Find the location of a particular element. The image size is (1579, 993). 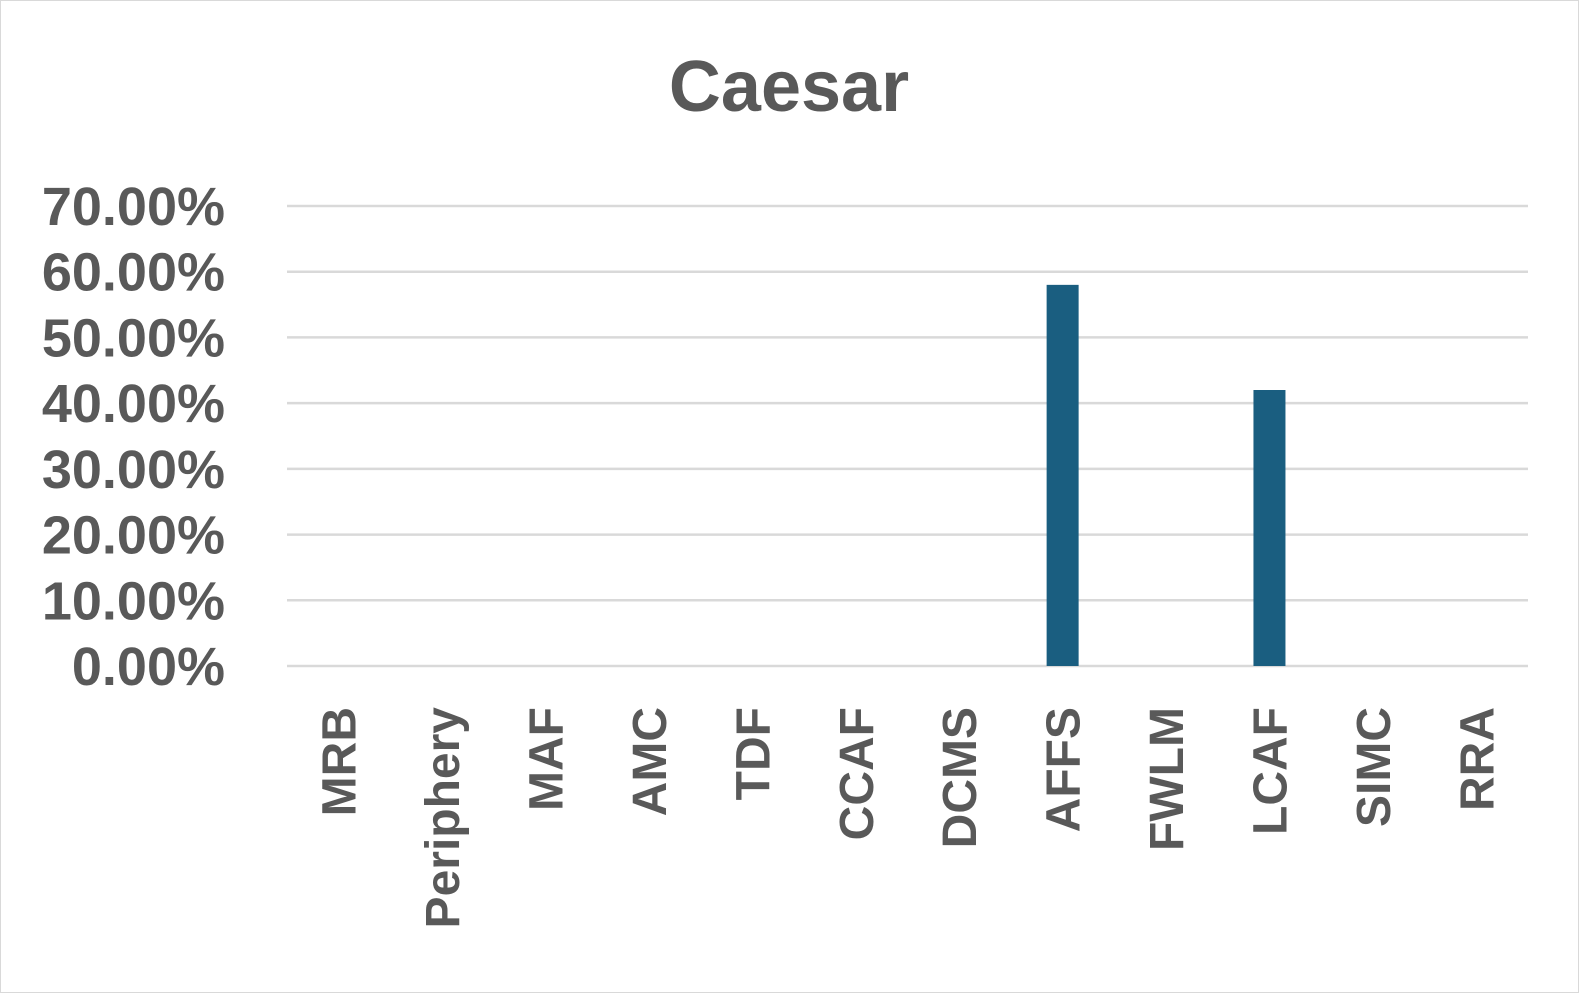

y-tick-label: 10.00% is located at coordinates (133, 601).